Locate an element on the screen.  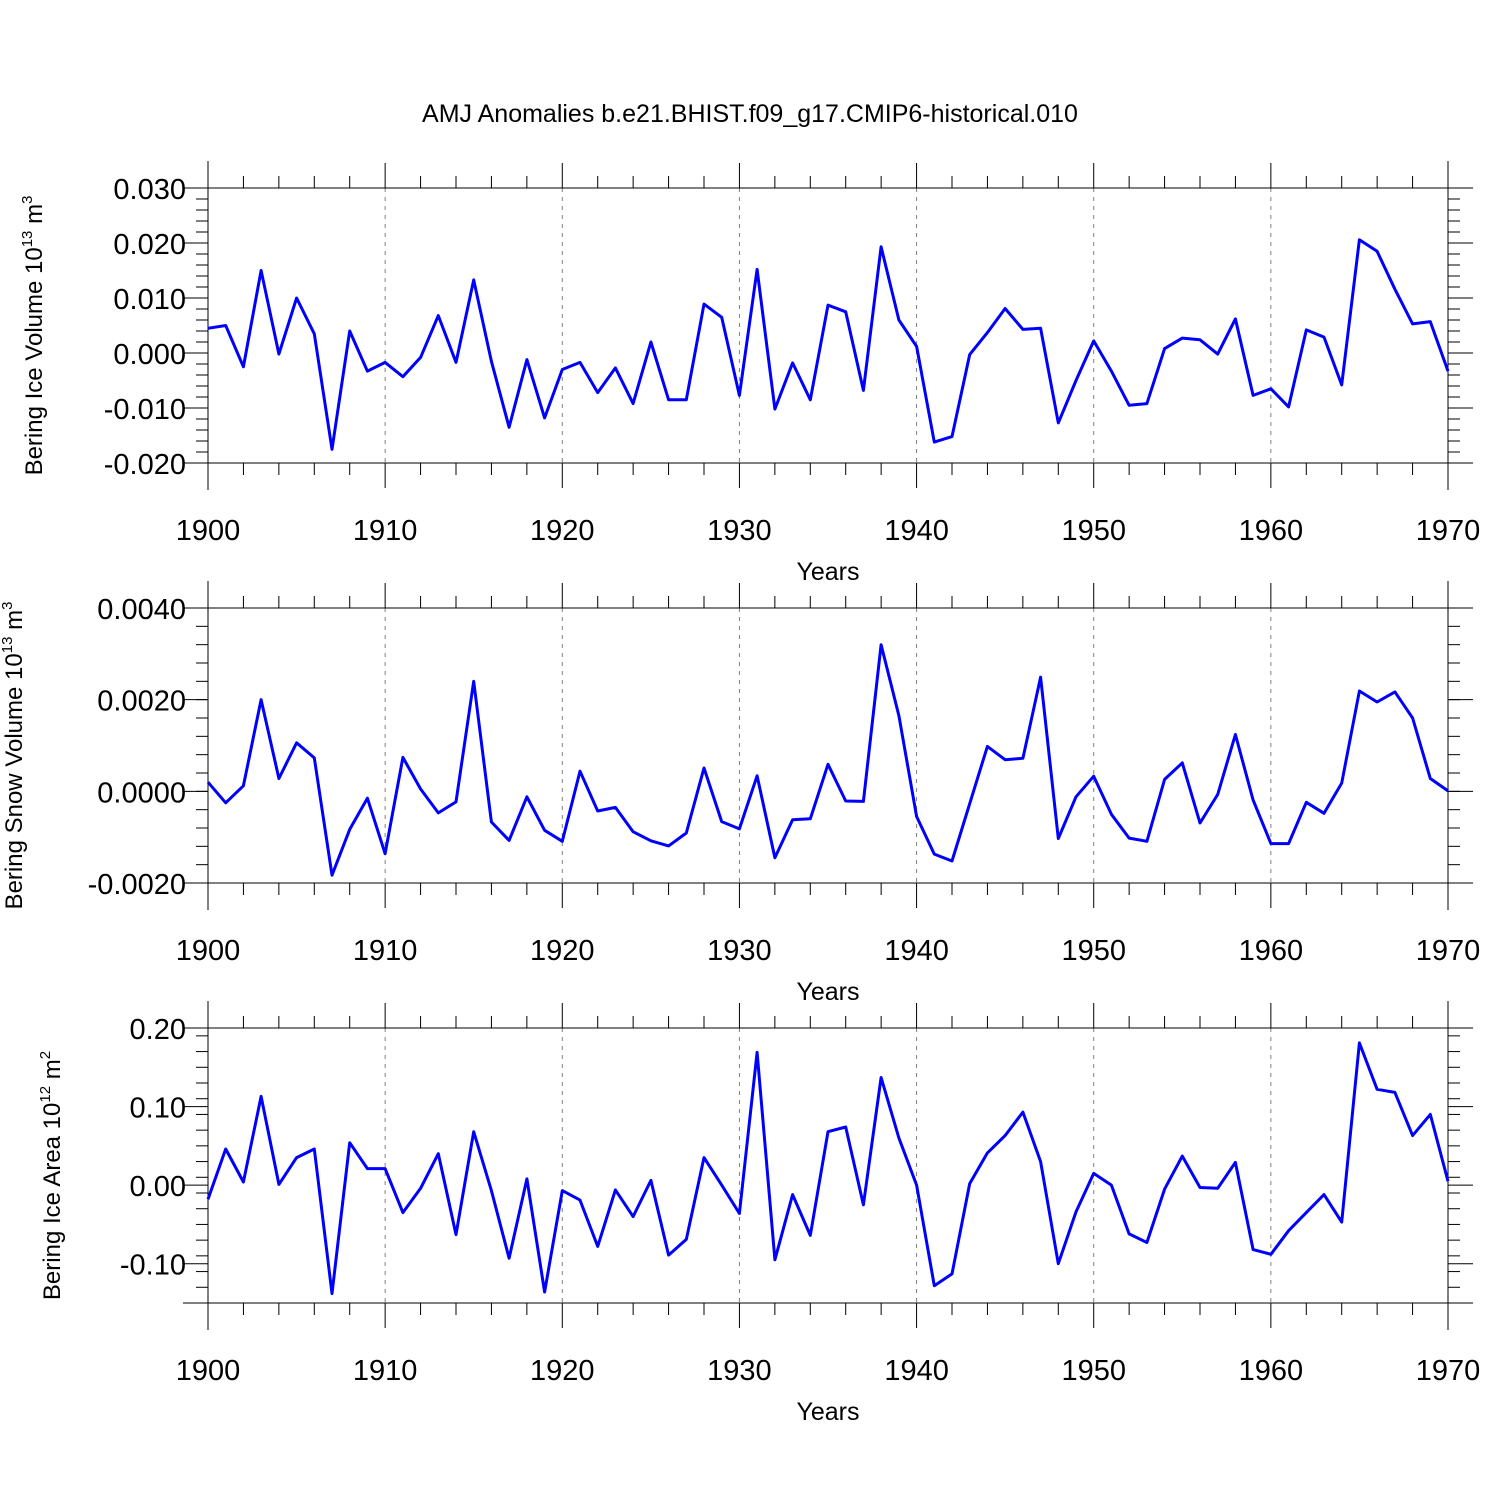
y-tick-label: 0.010 is located at coordinates (149, 300).